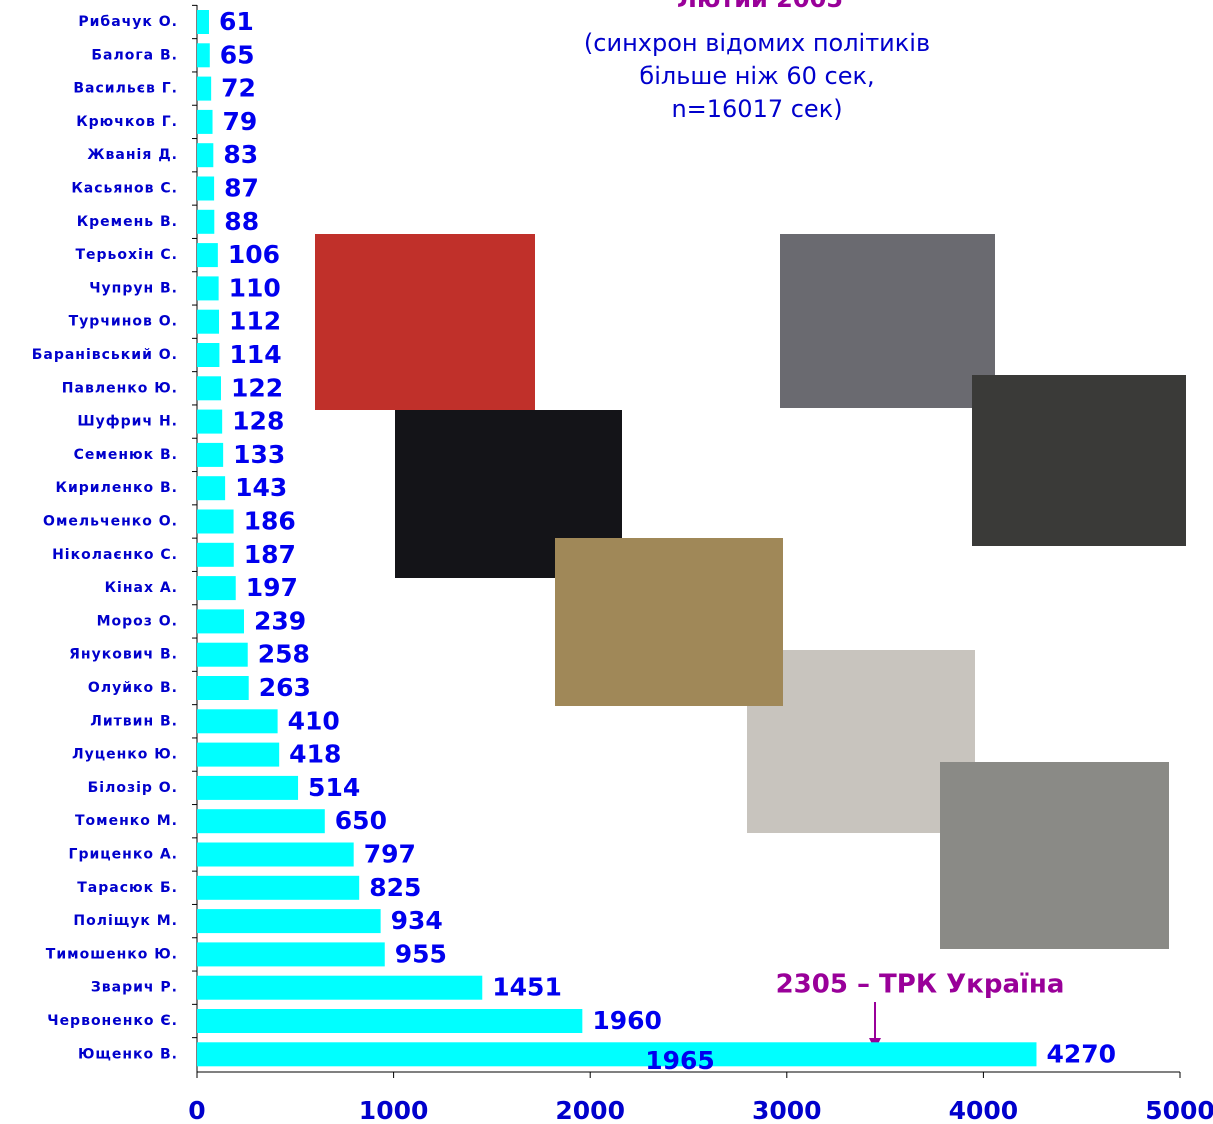  What do you see at coordinates (787, 1110) in the screenshot?
I see `x-tick-label: 3000` at bounding box center [787, 1110].